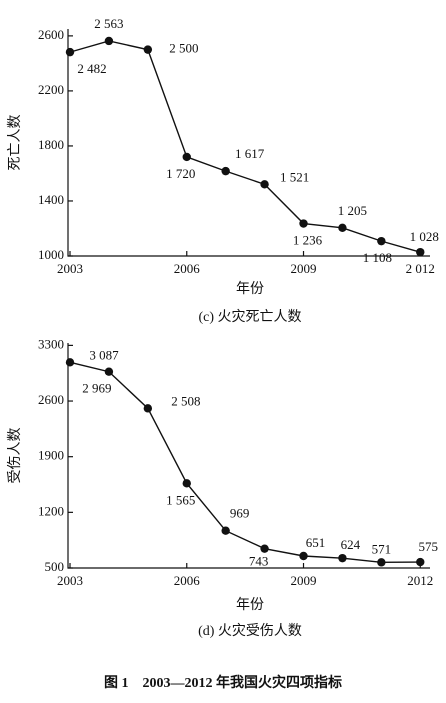 This screenshot has width=446, height=703. I want to click on data-label: 1 521, so click(294, 176).